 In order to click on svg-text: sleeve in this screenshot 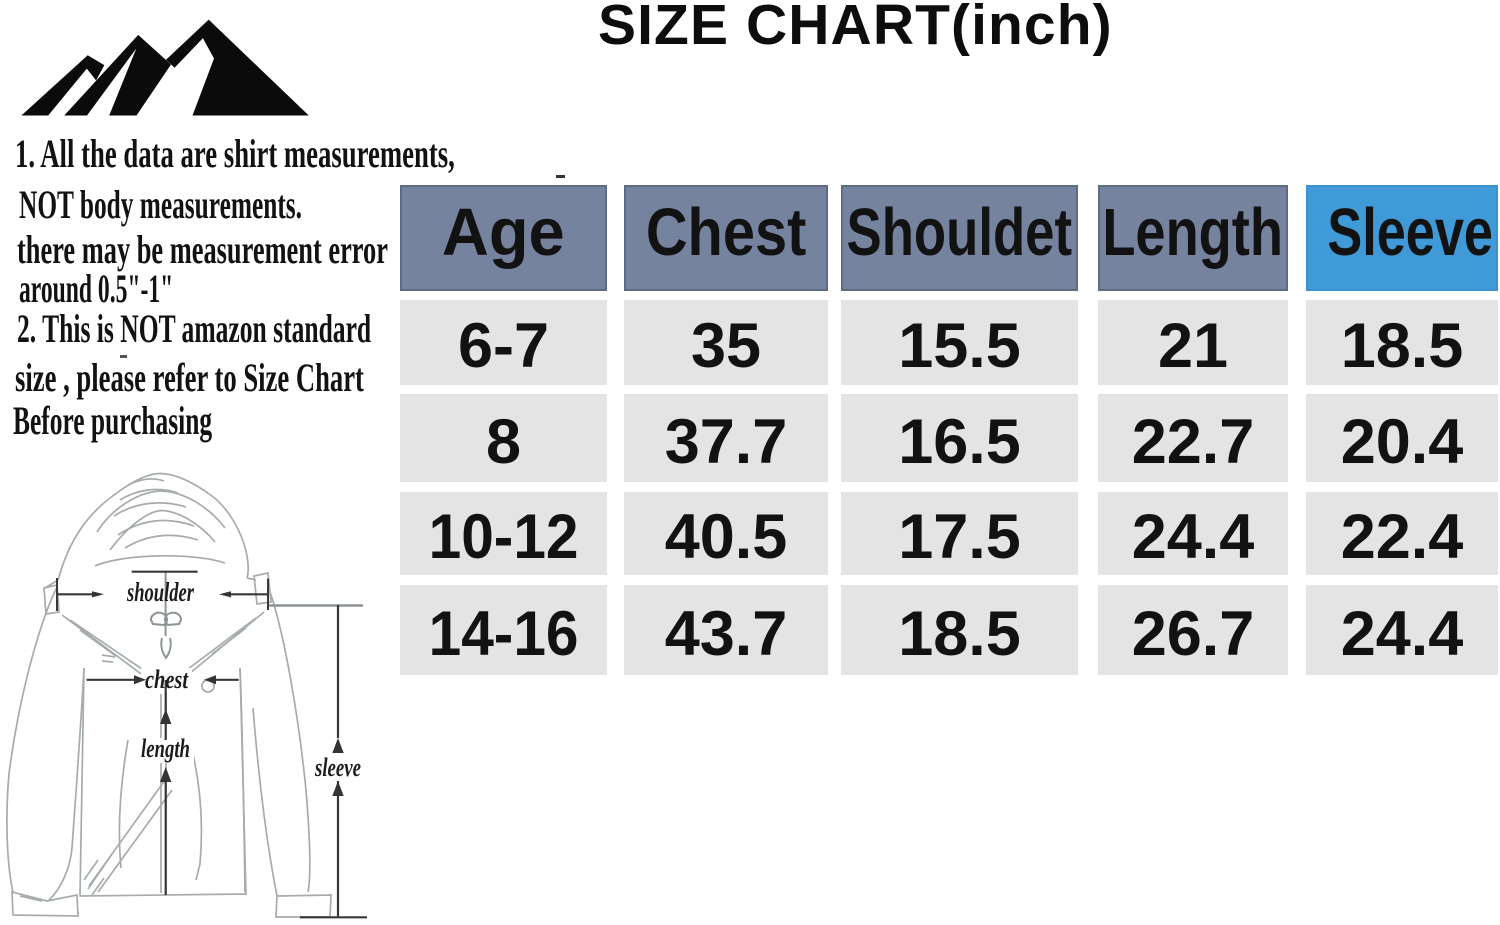, I will do `click(337, 767)`.